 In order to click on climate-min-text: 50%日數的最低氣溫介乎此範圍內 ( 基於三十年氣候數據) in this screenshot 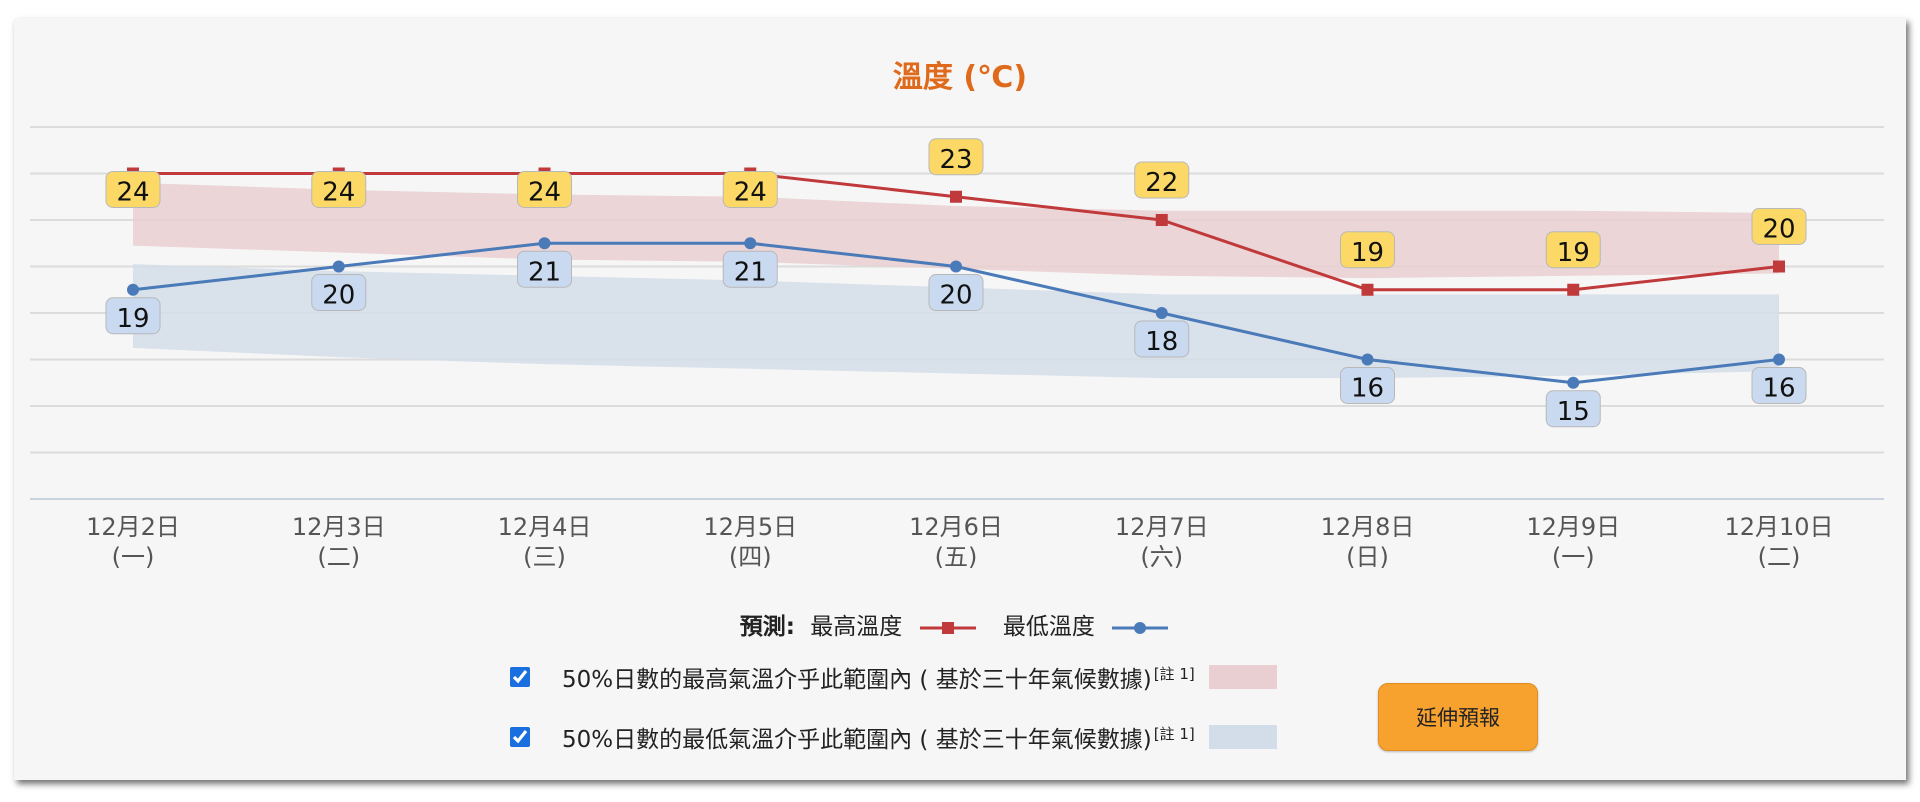, I will do `click(857, 740)`.